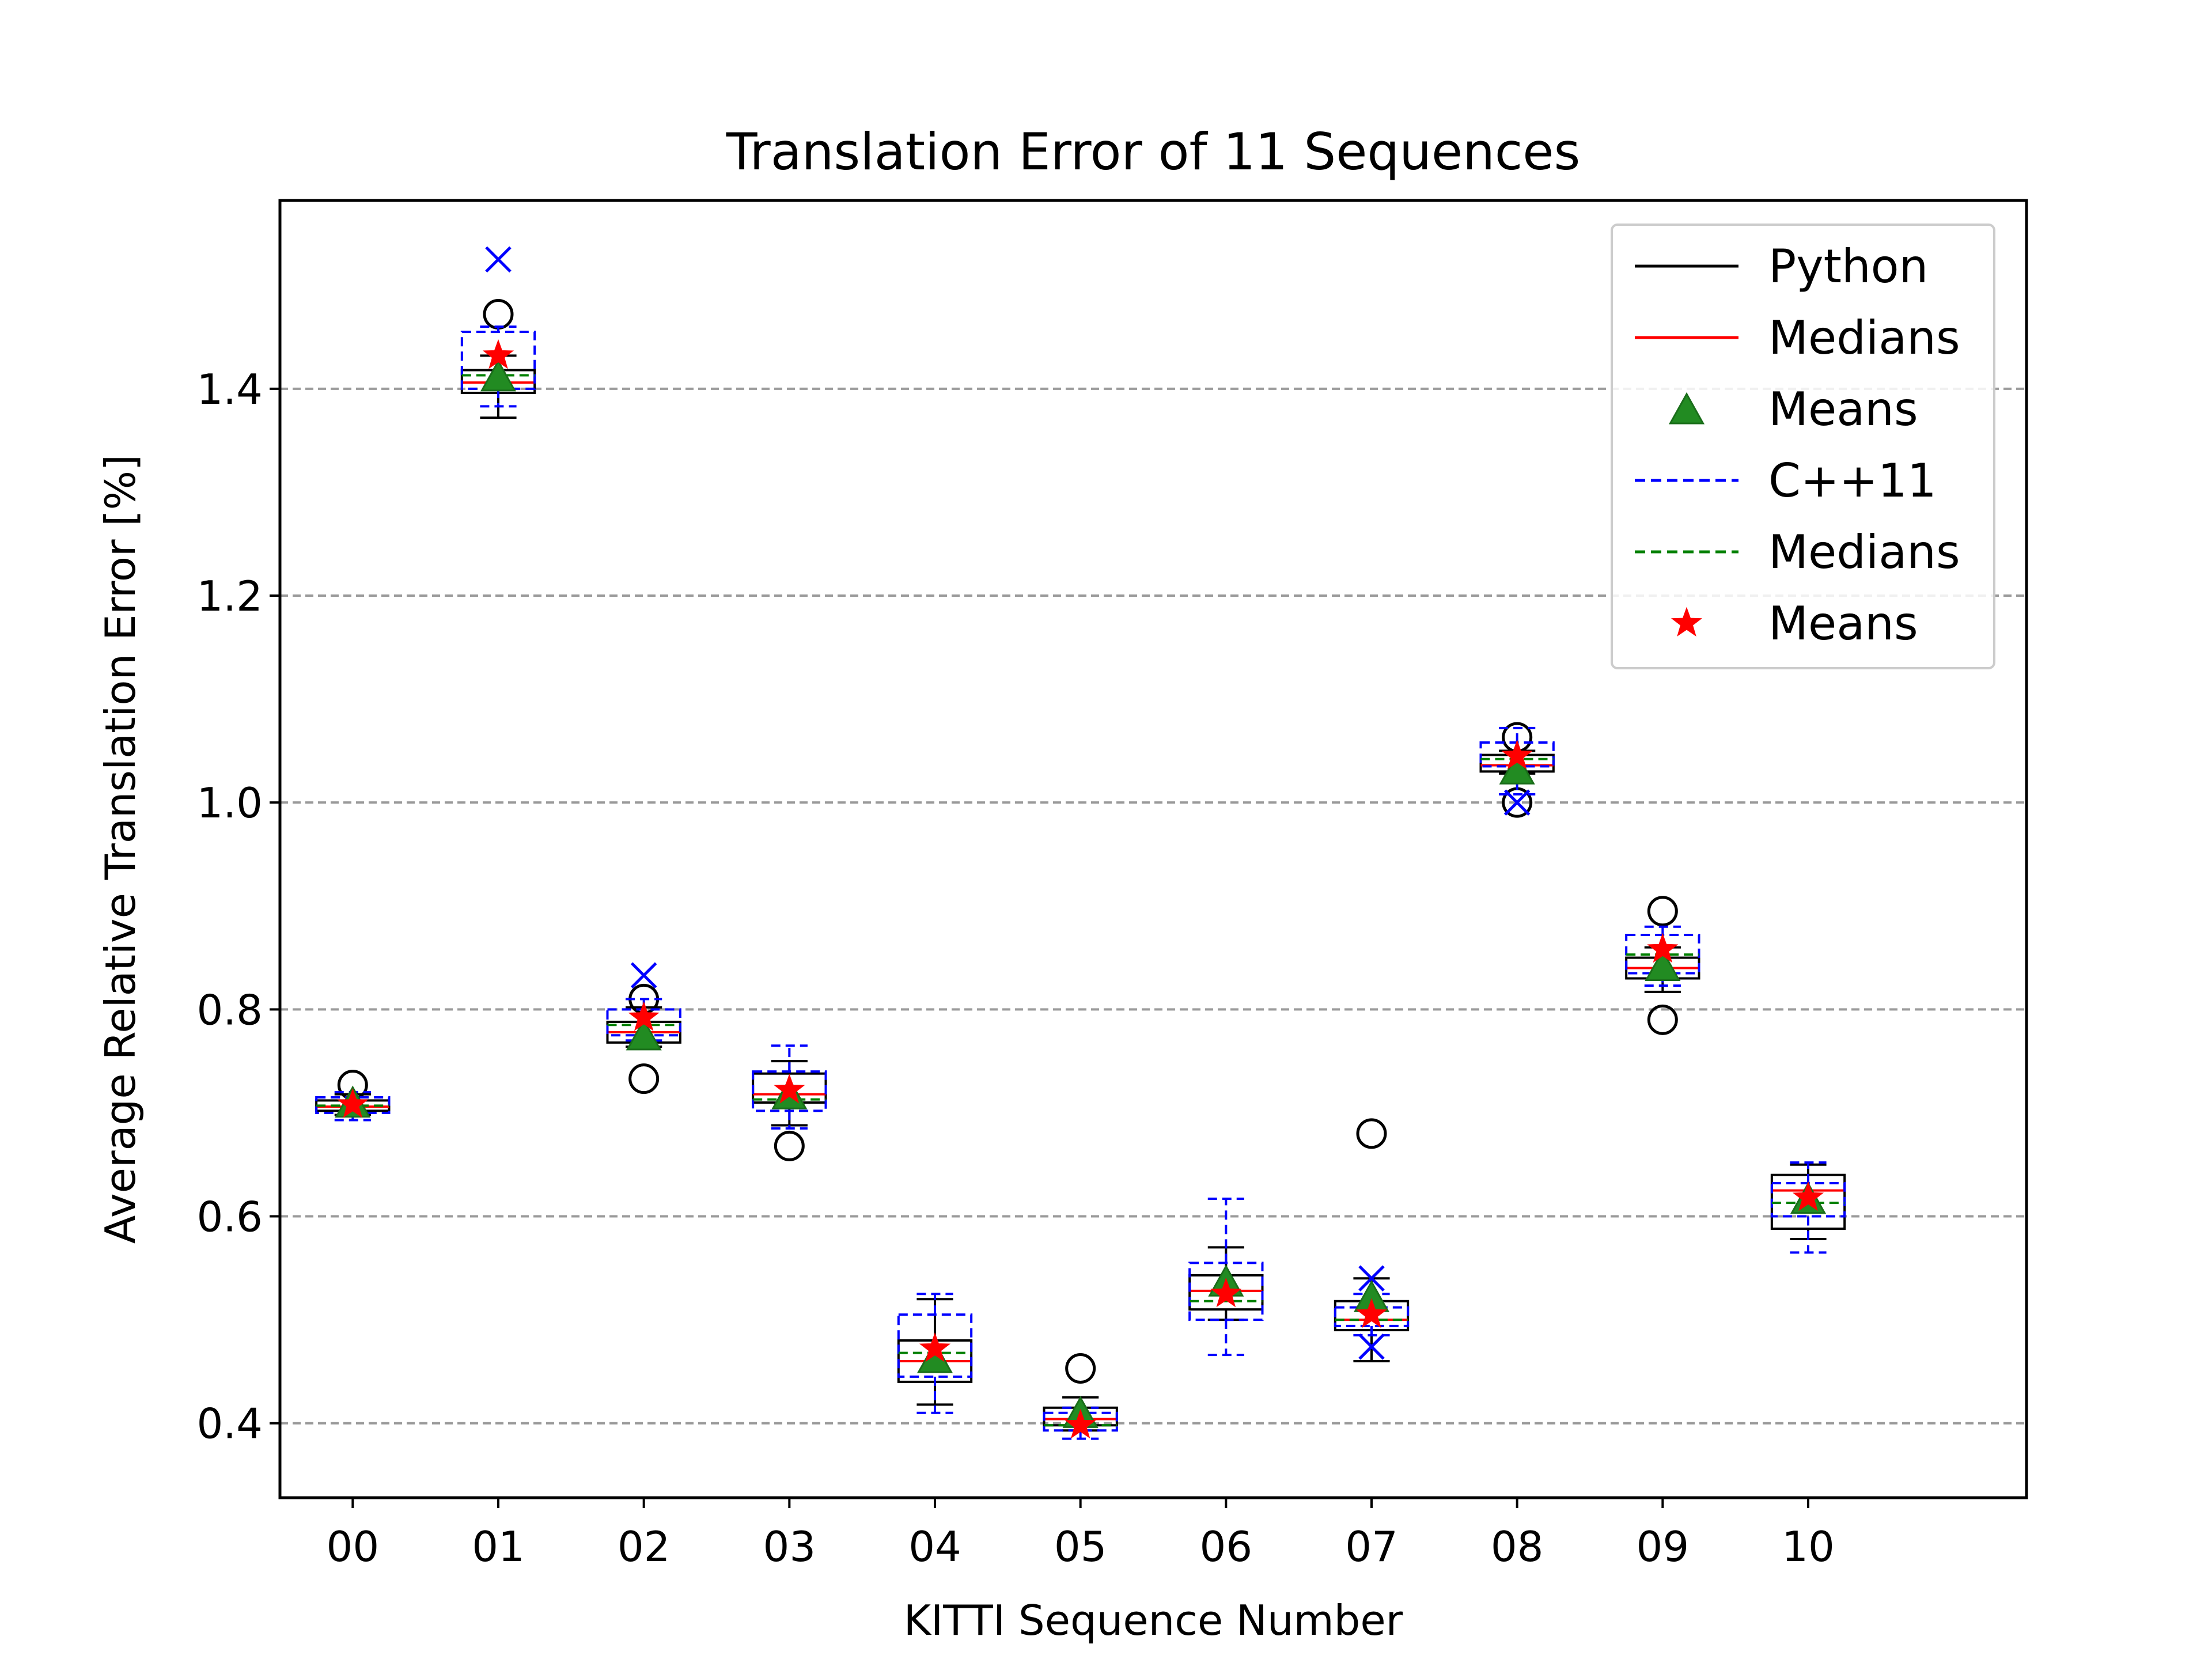 This screenshot has width=2212, height=1659. What do you see at coordinates (120, 849) in the screenshot?
I see `y-axis-label: Average Relative Translation Error [%]` at bounding box center [120, 849].